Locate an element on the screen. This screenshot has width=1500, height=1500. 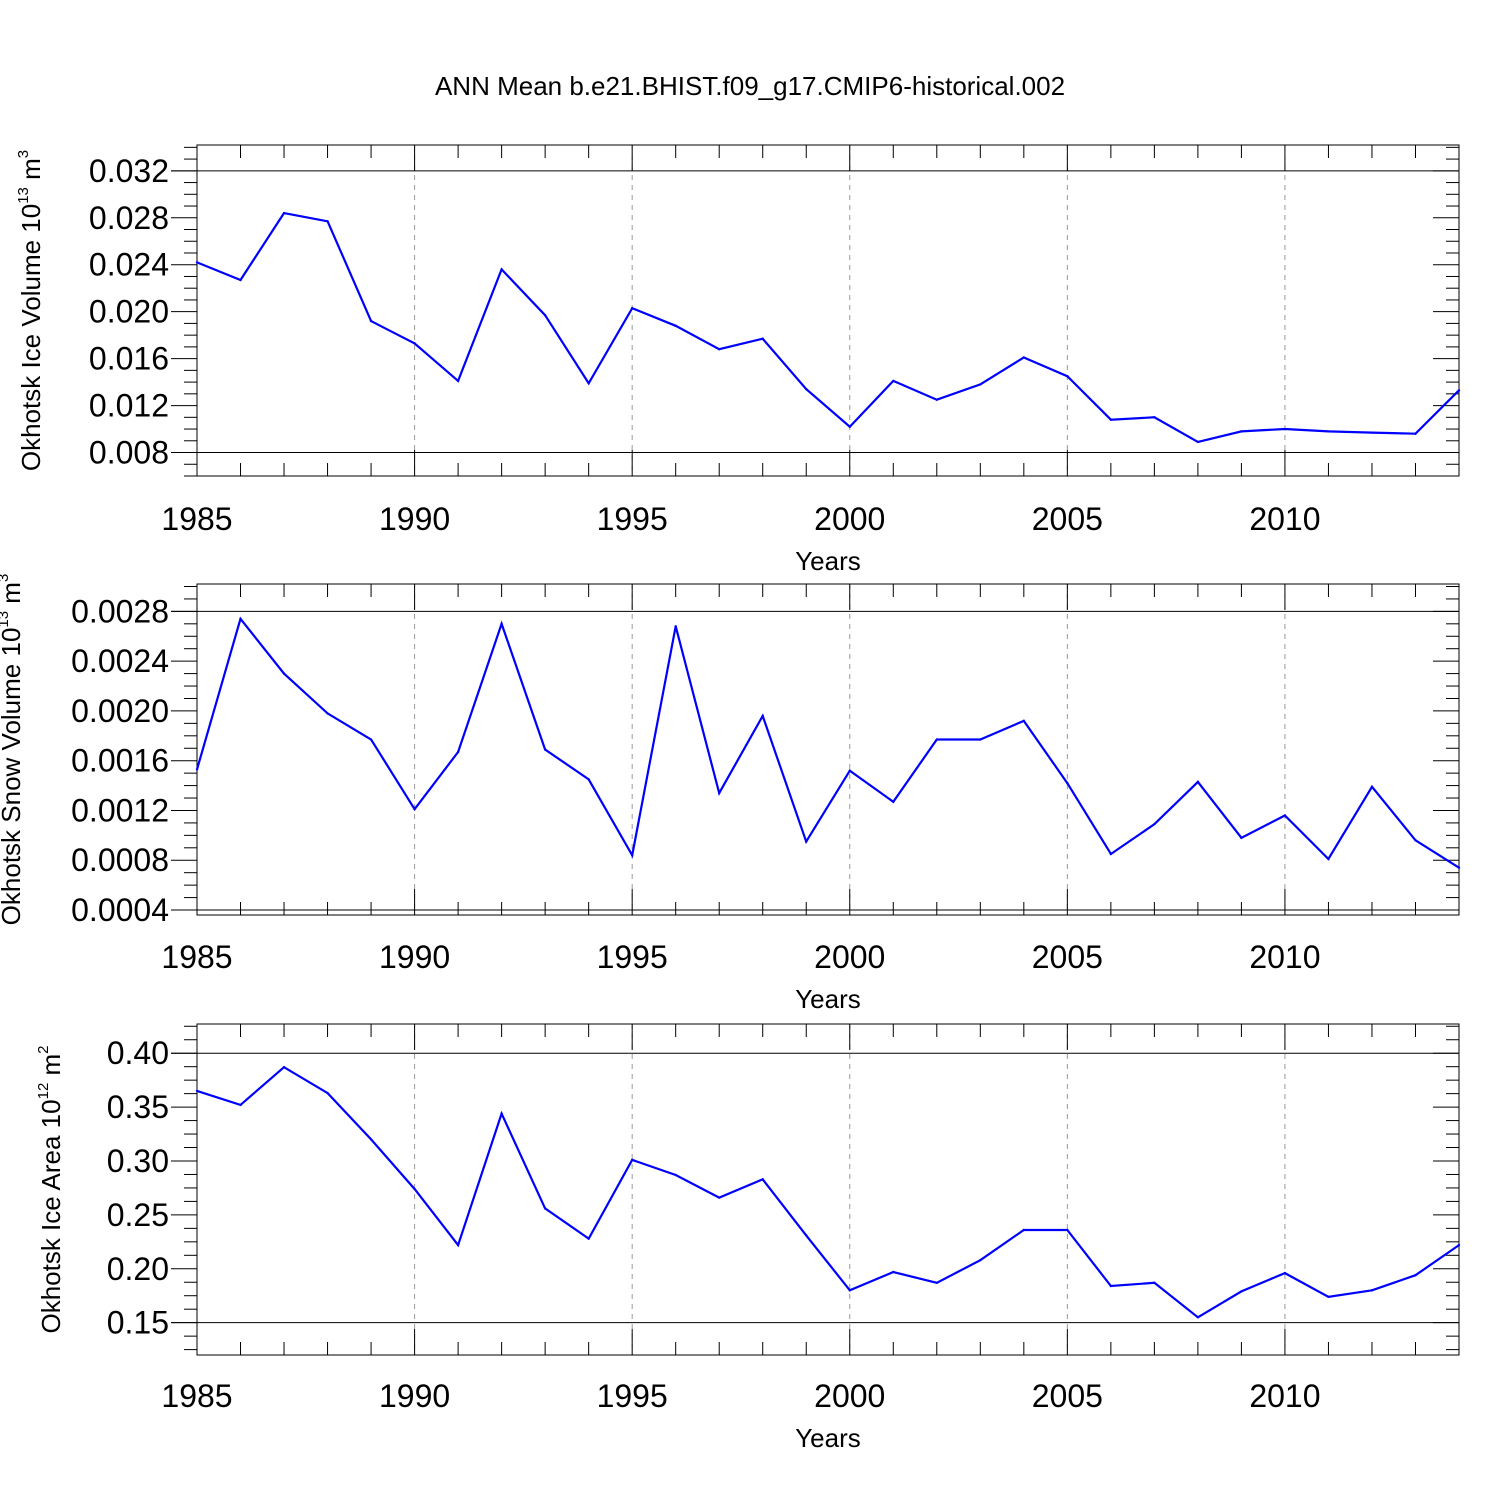
y-axis-title: Okhotsk Ice Area 1012 m2 is located at coordinates (50, 1189).